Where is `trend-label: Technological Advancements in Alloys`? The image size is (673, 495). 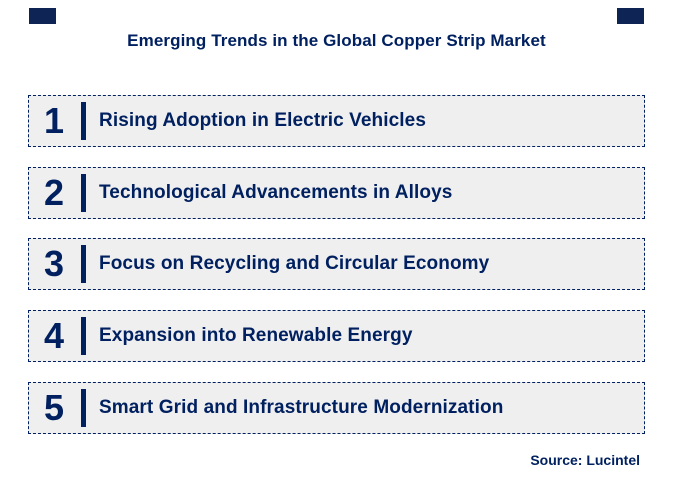 trend-label: Technological Advancements in Alloys is located at coordinates (276, 192).